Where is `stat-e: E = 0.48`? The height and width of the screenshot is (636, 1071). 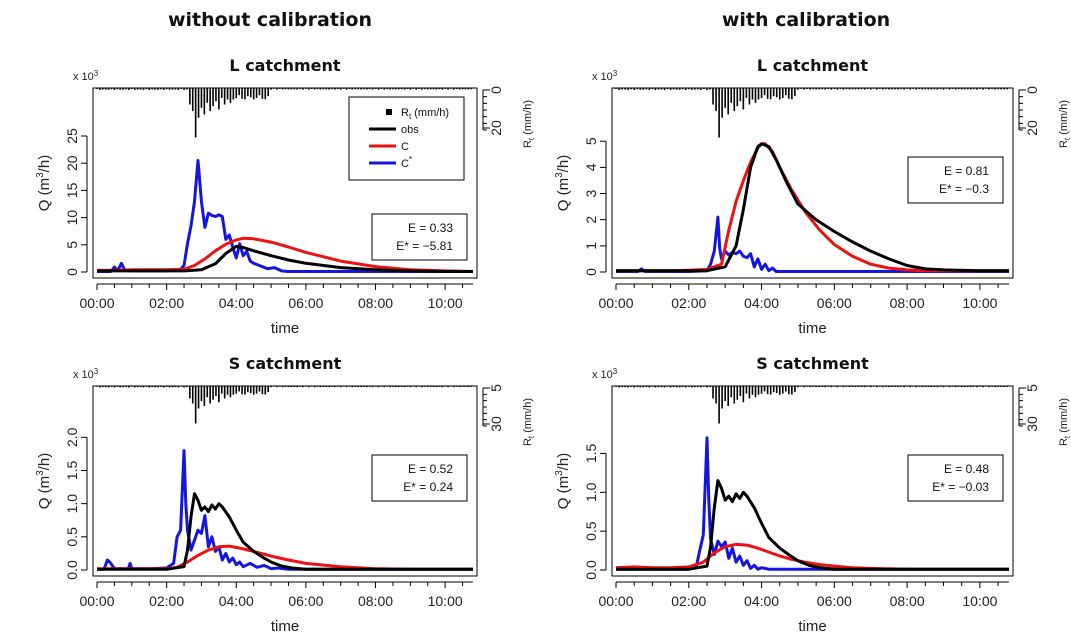 stat-e: E = 0.48 is located at coordinates (966, 469).